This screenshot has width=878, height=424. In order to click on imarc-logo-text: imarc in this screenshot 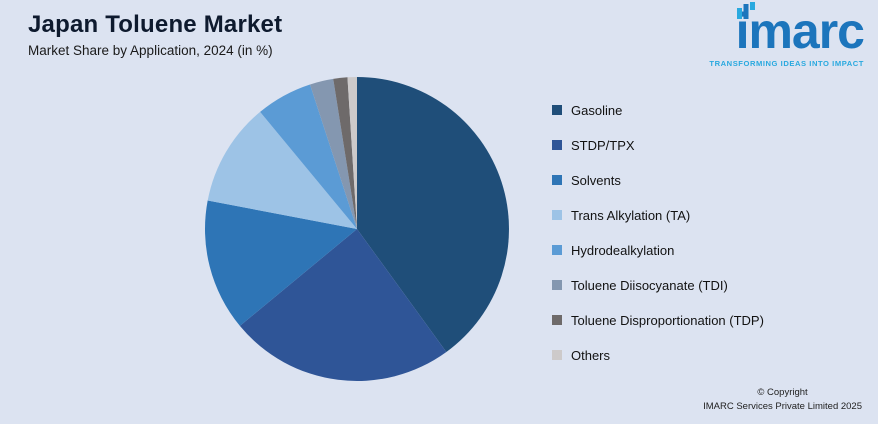, I will do `click(800, 31)`.